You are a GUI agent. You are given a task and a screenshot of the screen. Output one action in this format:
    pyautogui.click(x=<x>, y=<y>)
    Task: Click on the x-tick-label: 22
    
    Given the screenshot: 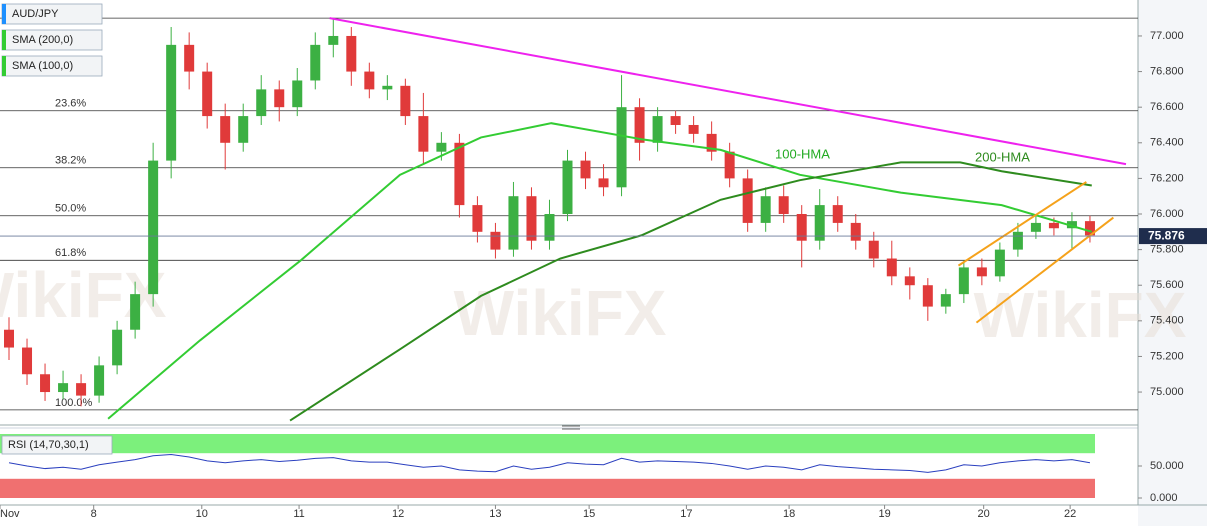 What is the action you would take?
    pyautogui.click(x=1070, y=514)
    